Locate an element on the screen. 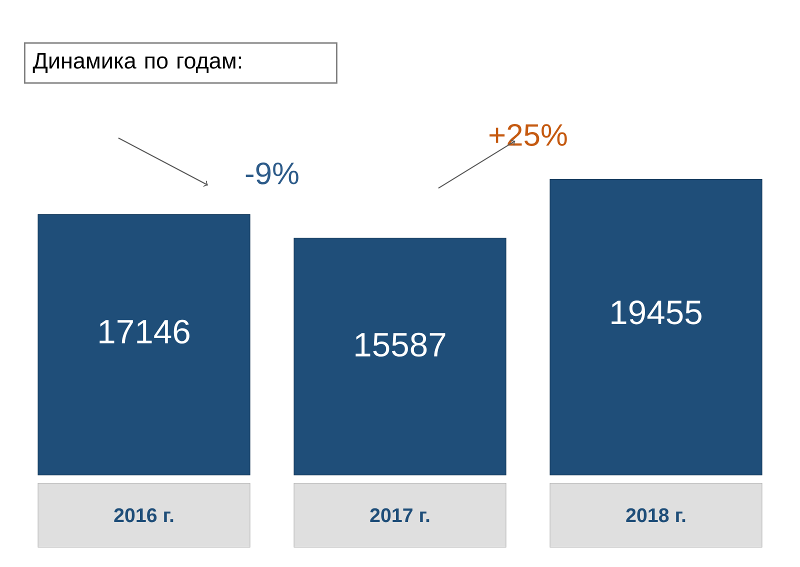 This screenshot has width=800, height=567. text: +25% is located at coordinates (528, 135).